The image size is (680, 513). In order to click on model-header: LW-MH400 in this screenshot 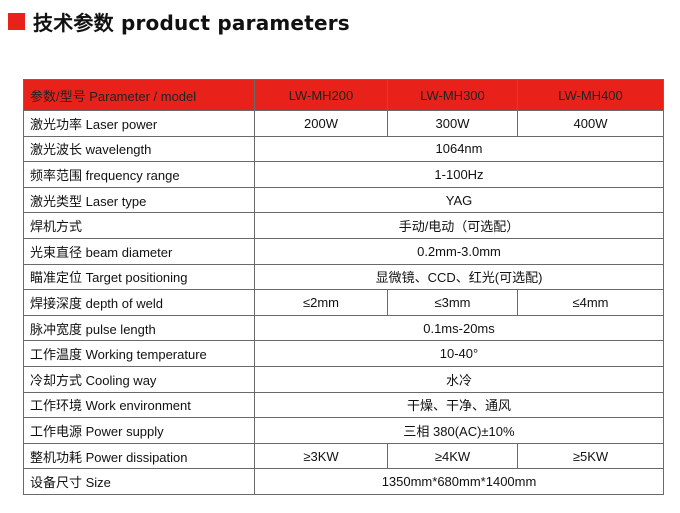, I will do `click(590, 95)`.